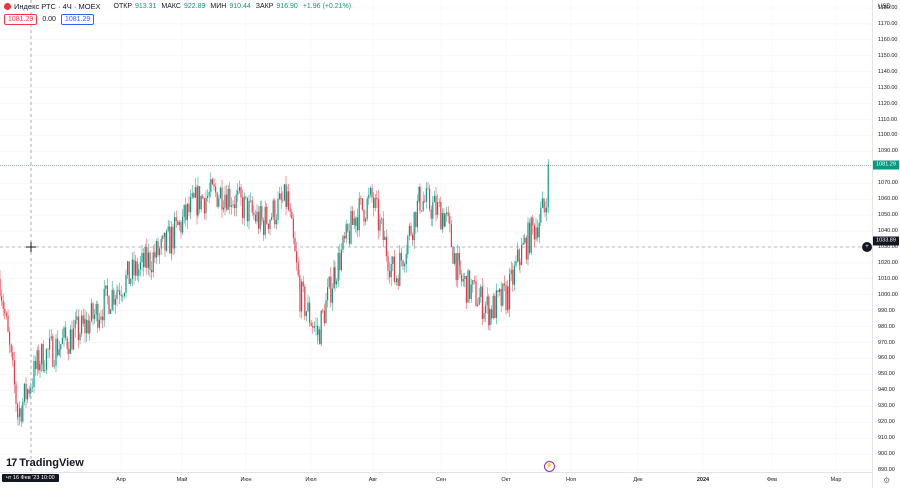  What do you see at coordinates (888, 215) in the screenshot?
I see `price-tick-label: 1050.00` at bounding box center [888, 215].